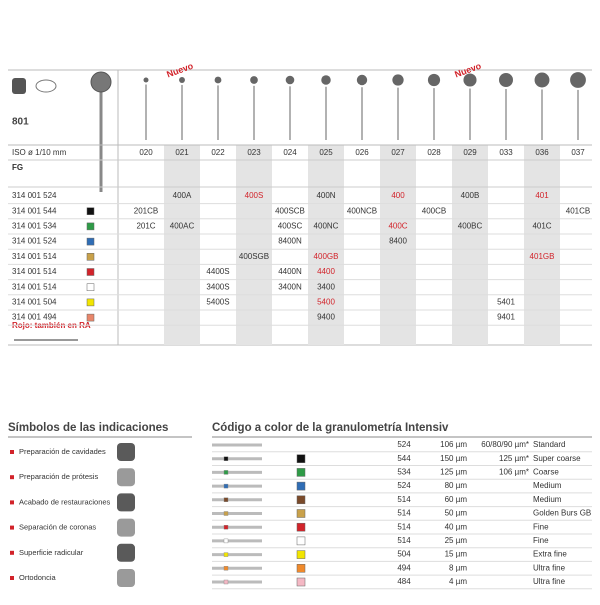  Describe the element at coordinates (404, 554) in the screenshot. I see `grit-code: 504` at that location.